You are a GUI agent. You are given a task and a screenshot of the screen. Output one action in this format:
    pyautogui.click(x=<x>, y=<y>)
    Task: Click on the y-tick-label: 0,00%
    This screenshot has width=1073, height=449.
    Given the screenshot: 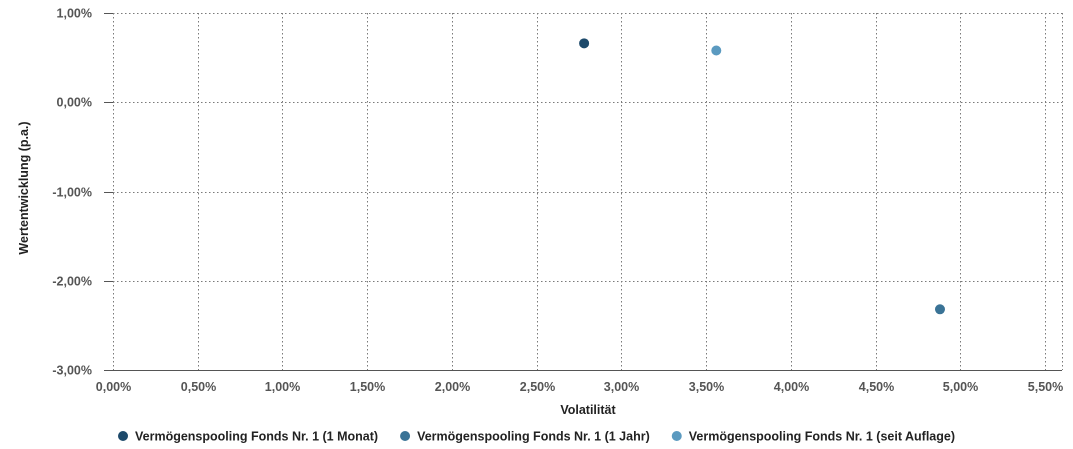 What is the action you would take?
    pyautogui.click(x=74, y=103)
    